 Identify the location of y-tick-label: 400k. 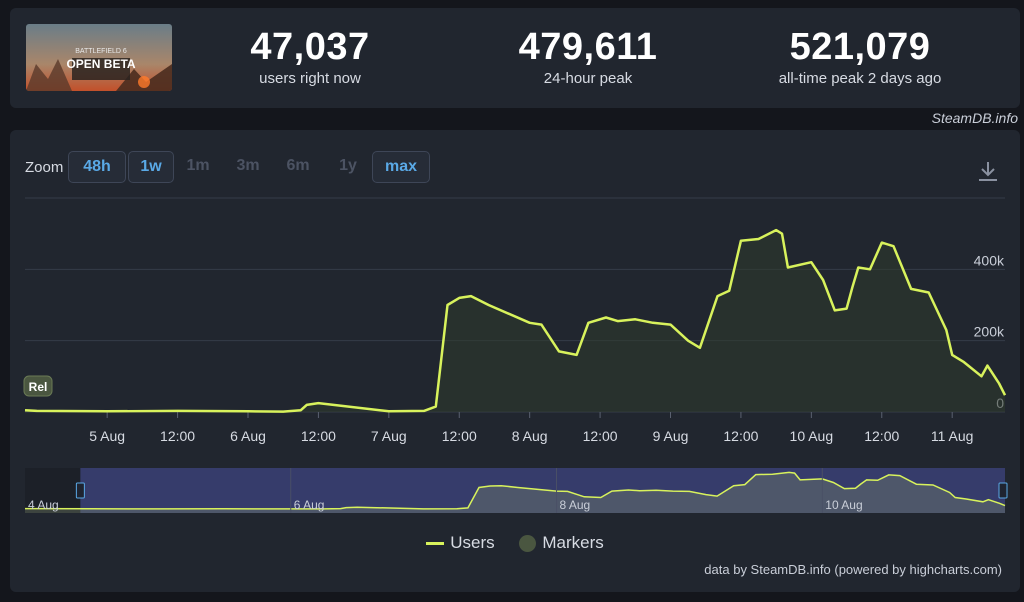
(989, 260).